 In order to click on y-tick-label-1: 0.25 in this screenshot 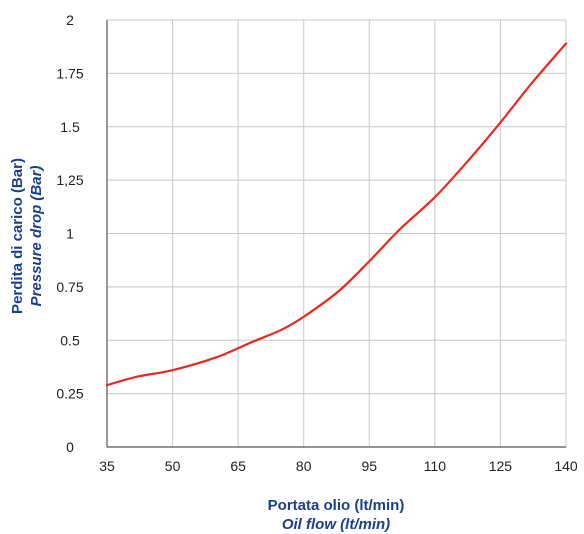, I will do `click(69, 394)`.